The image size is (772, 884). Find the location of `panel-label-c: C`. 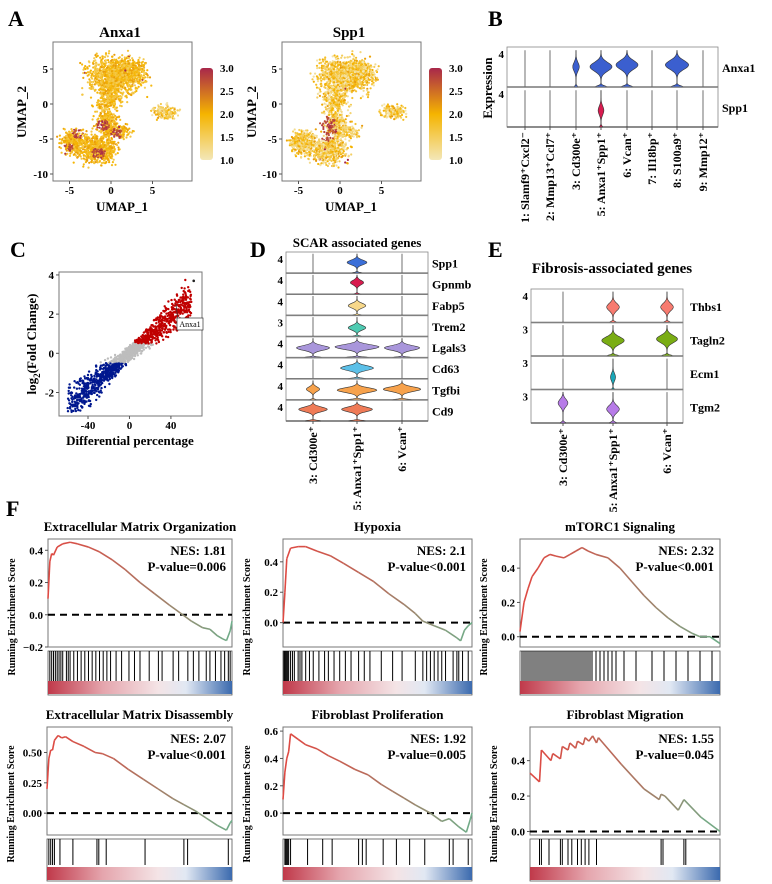

panel-label-c: C is located at coordinates (18, 249).